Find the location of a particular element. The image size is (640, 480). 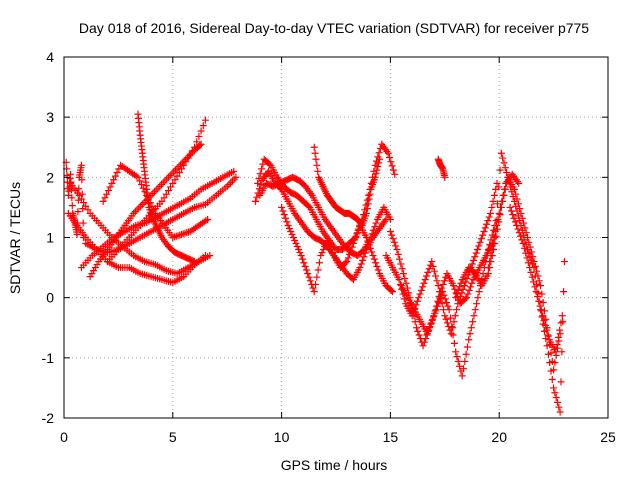

x-tick-labels: 0 5 10 15 20 25 is located at coordinates (338, 437).